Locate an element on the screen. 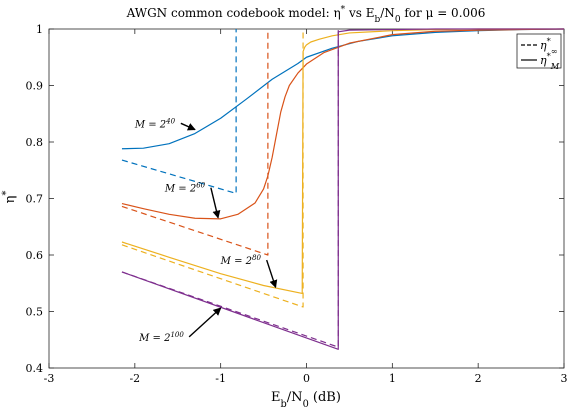  x-tick-label: 1 is located at coordinates (392, 378).